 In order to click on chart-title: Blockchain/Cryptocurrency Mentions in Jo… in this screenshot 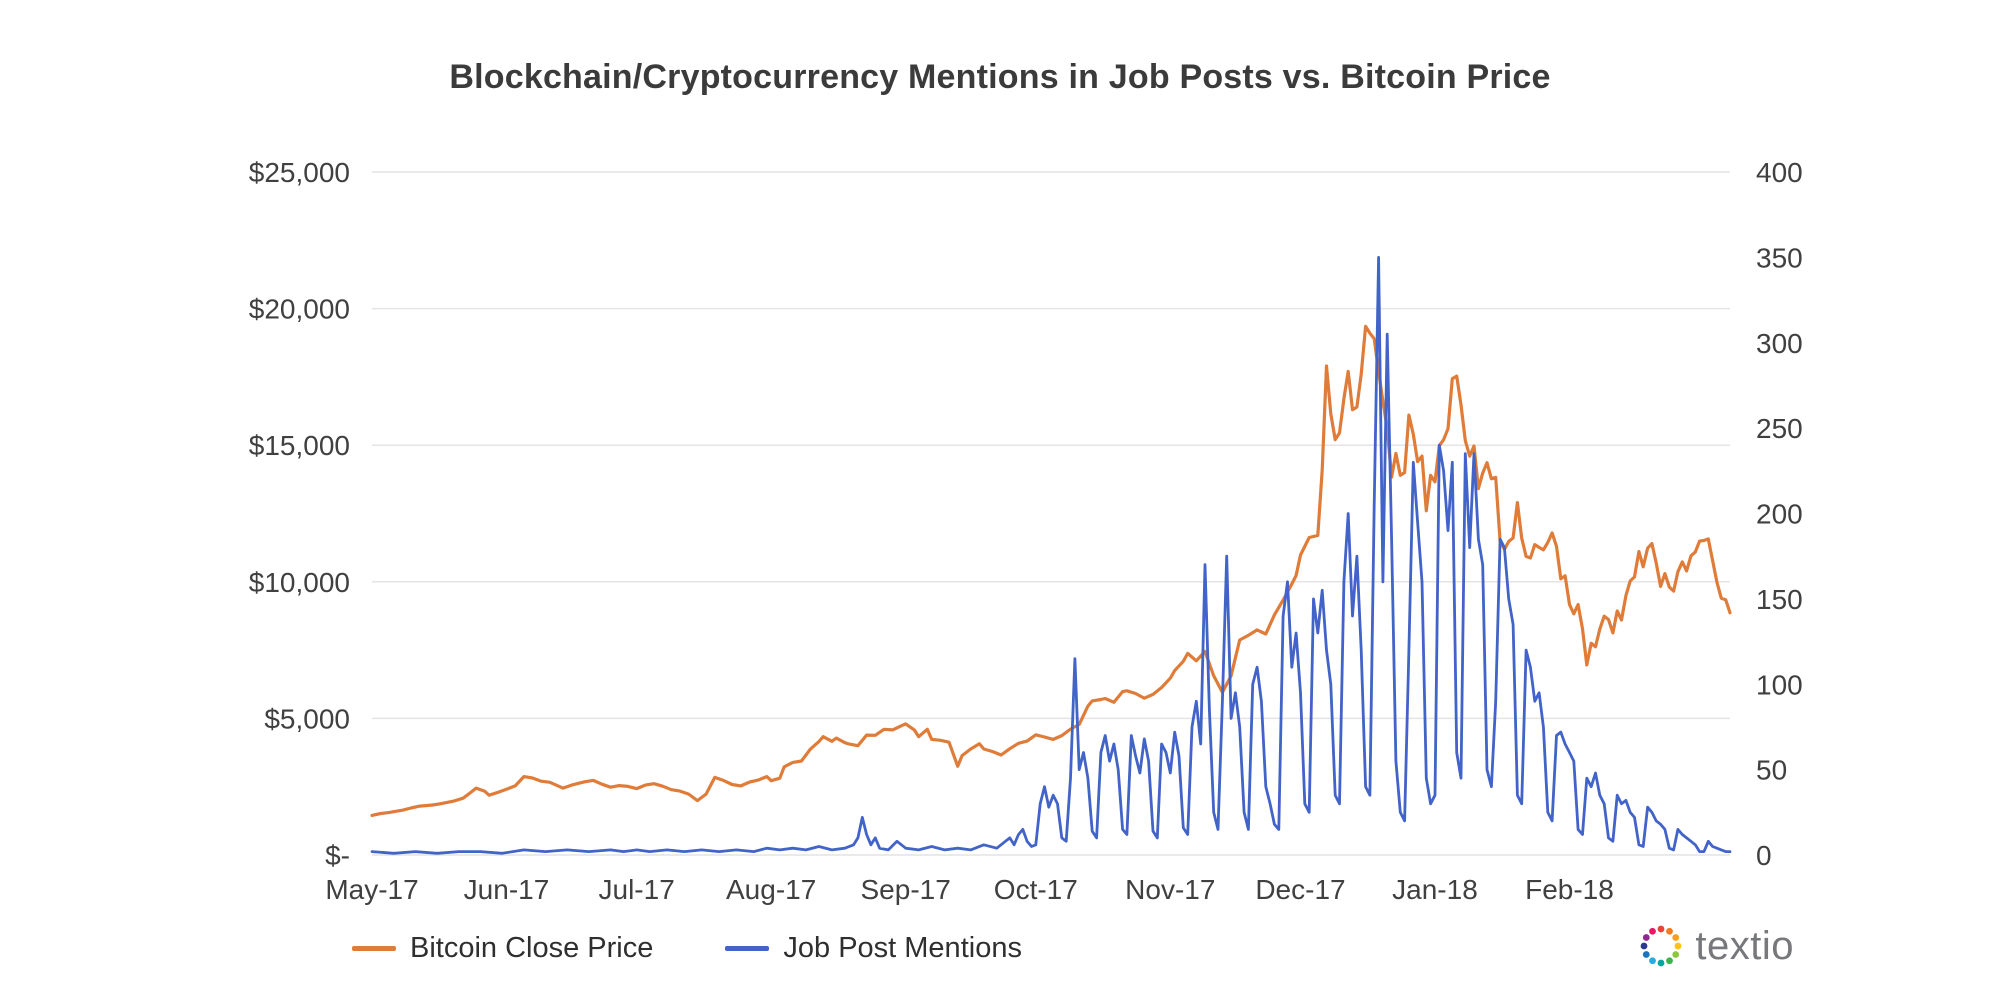, I will do `click(1000, 77)`.